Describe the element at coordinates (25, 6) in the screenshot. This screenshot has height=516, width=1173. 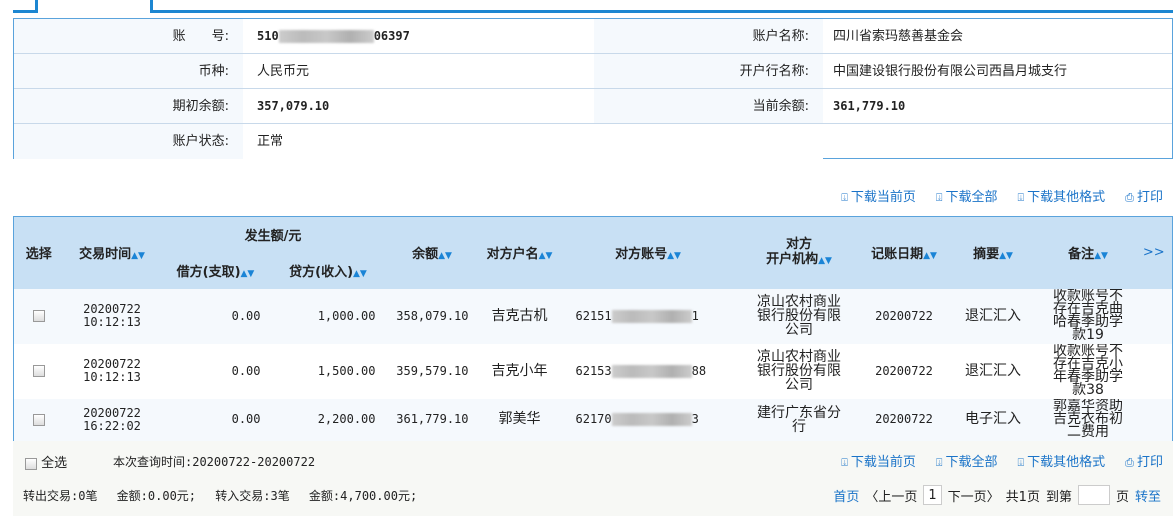
I see `tab-left-edge` at that location.